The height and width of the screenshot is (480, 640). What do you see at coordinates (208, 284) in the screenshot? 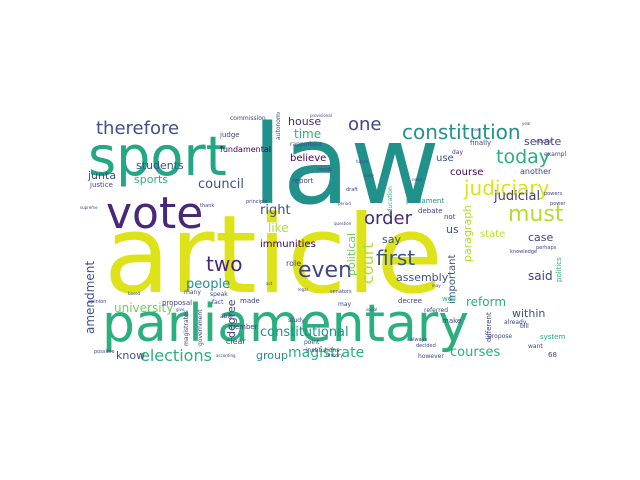
I see `word-people: people` at bounding box center [208, 284].